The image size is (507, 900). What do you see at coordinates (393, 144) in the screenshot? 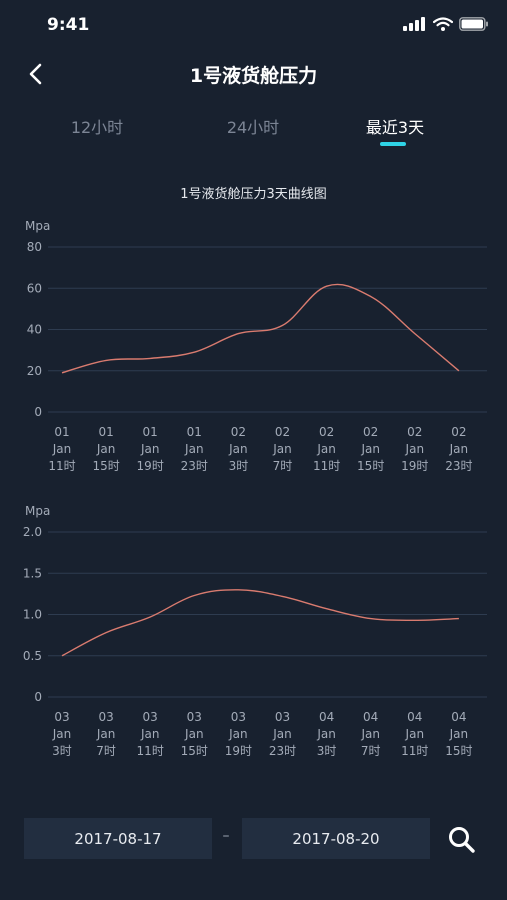
I see `active-tab-indicator` at bounding box center [393, 144].